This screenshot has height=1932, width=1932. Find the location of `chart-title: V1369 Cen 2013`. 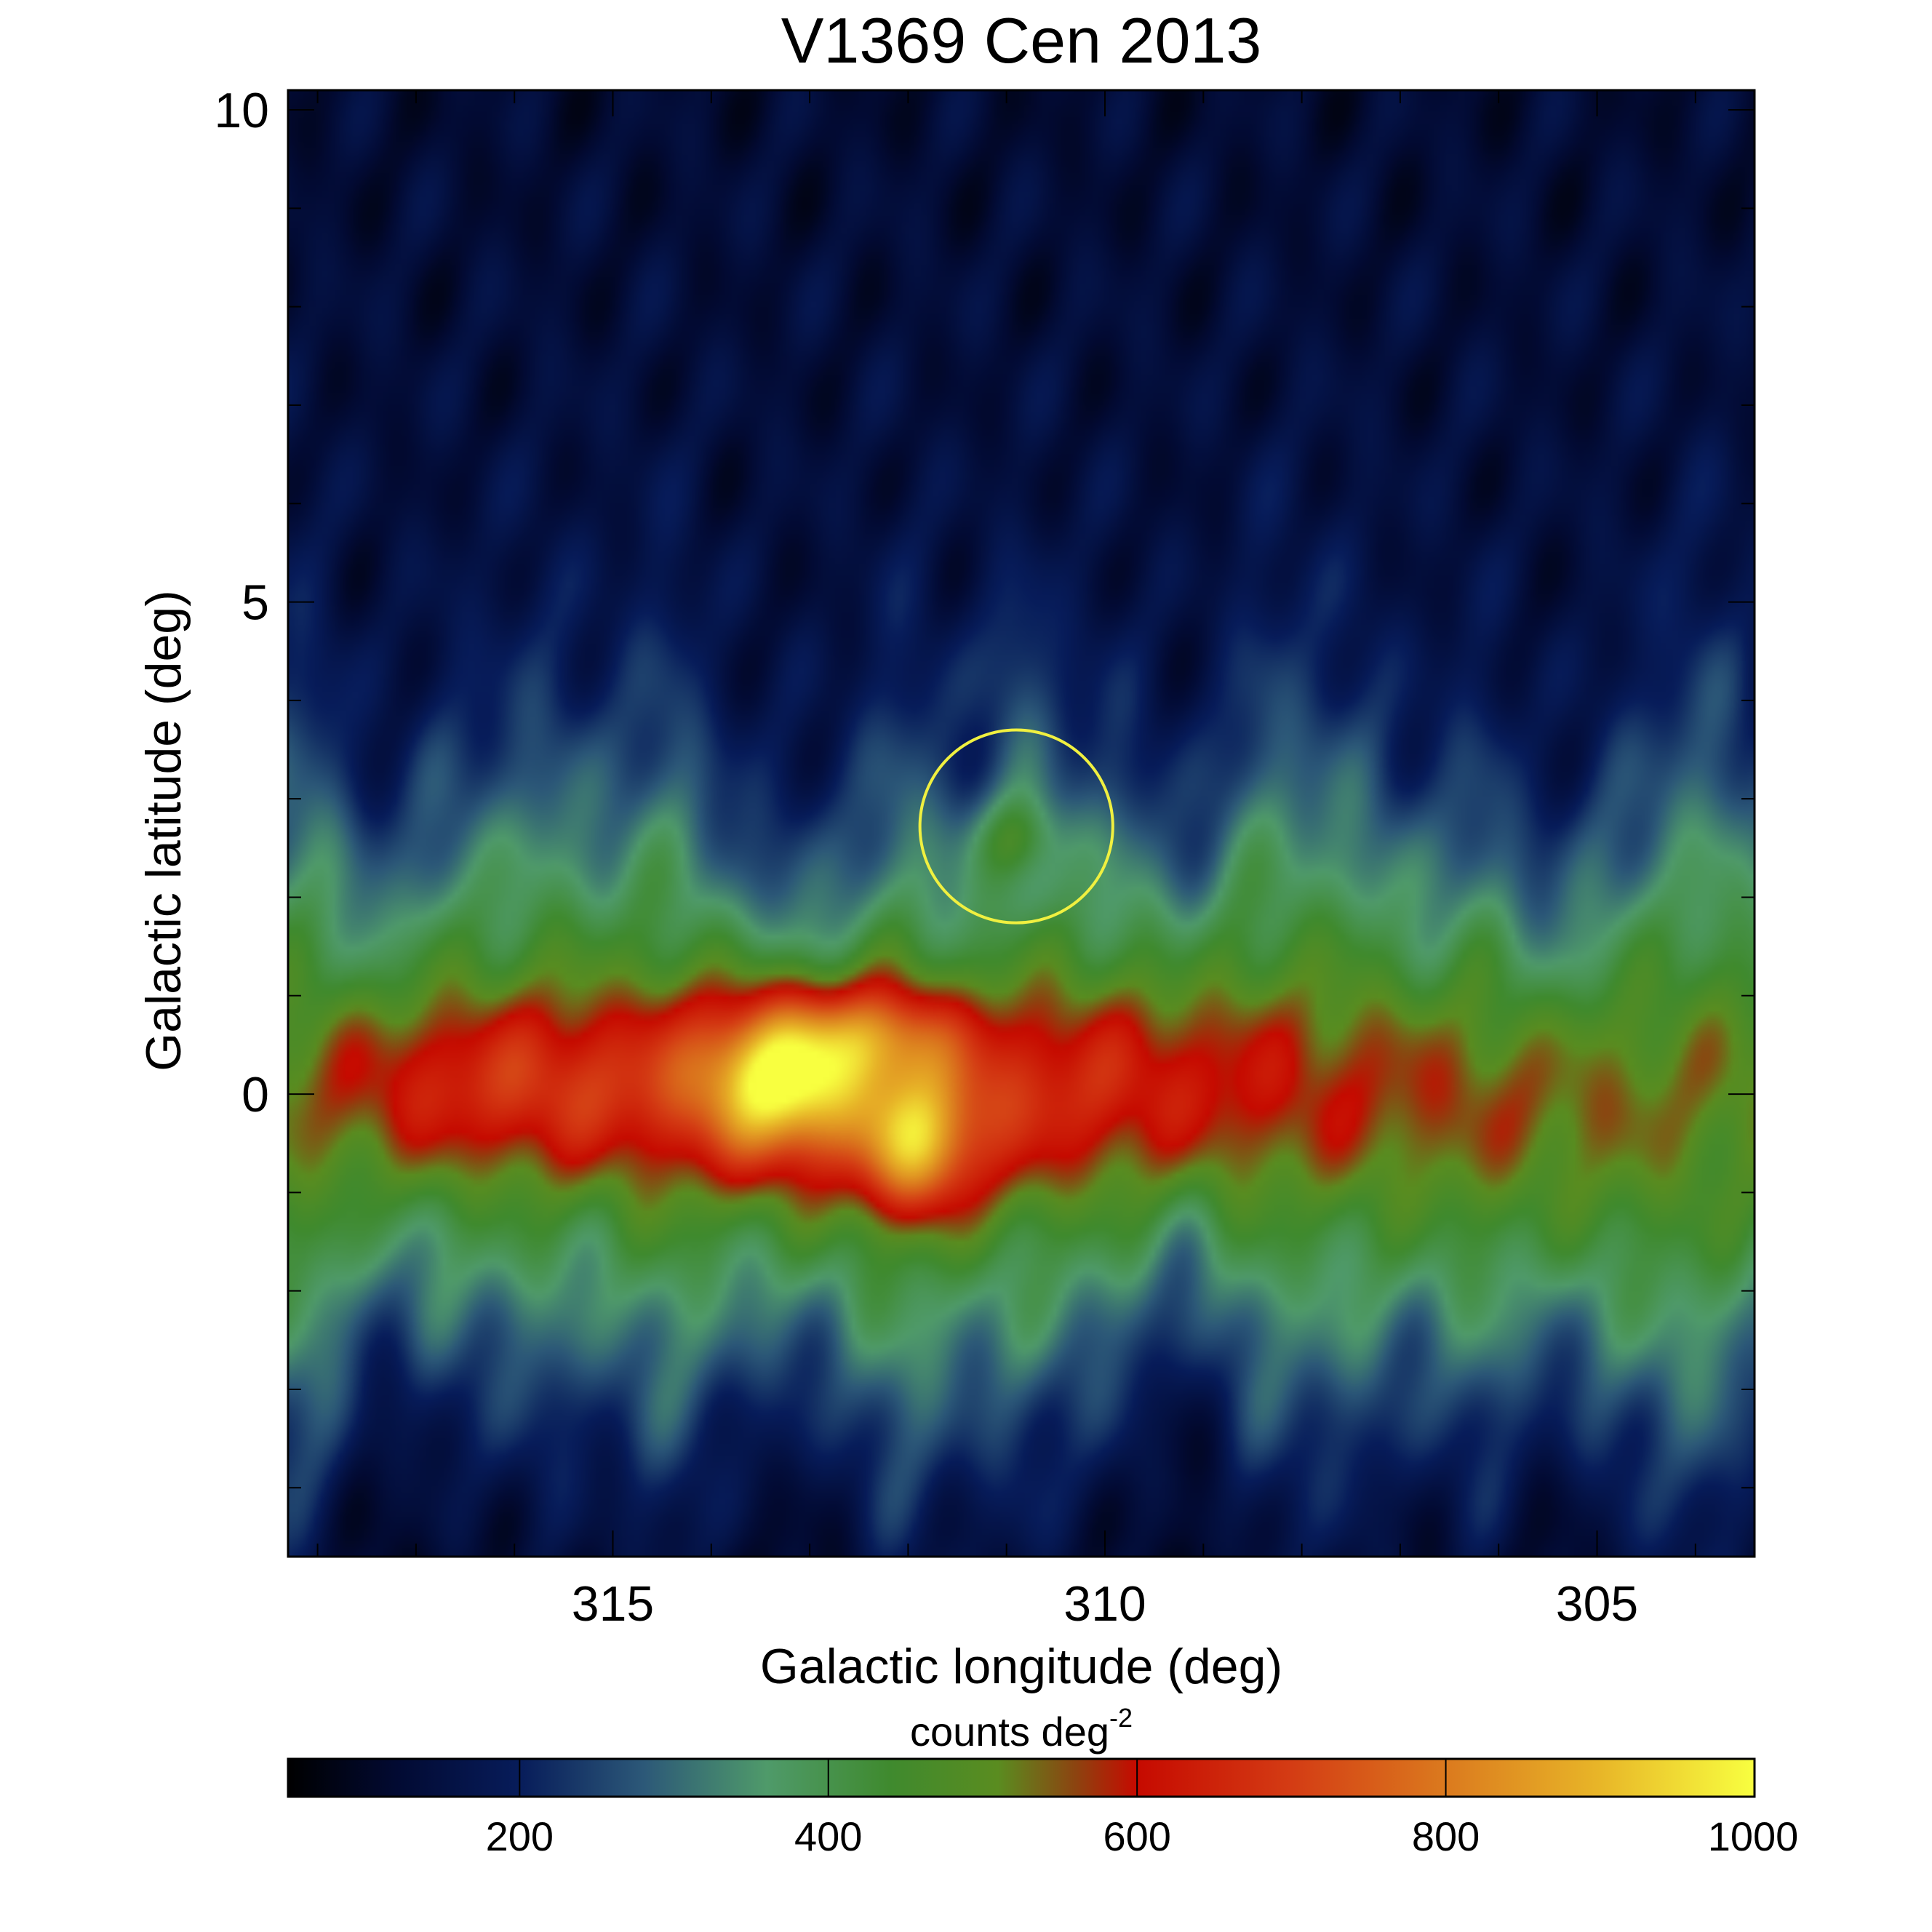

chart-title: V1369 Cen 2013 is located at coordinates (1022, 40).